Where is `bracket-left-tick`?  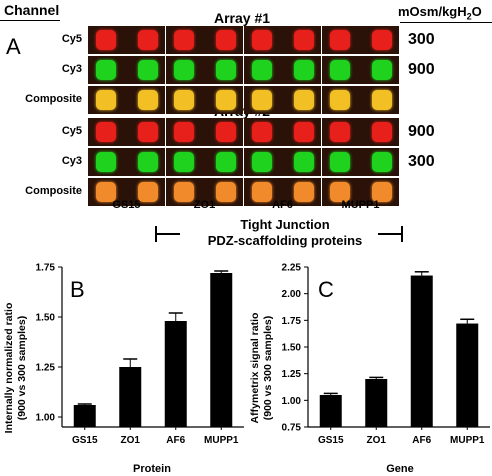 bracket-left-tick is located at coordinates (156, 234).